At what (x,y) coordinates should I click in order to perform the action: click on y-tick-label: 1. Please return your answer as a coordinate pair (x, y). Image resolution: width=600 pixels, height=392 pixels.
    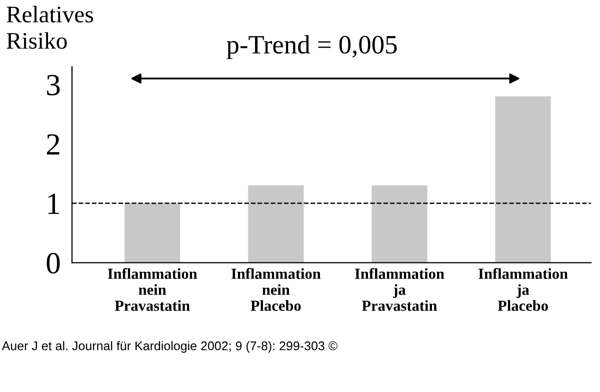
    Looking at the image, I should click on (54, 204).